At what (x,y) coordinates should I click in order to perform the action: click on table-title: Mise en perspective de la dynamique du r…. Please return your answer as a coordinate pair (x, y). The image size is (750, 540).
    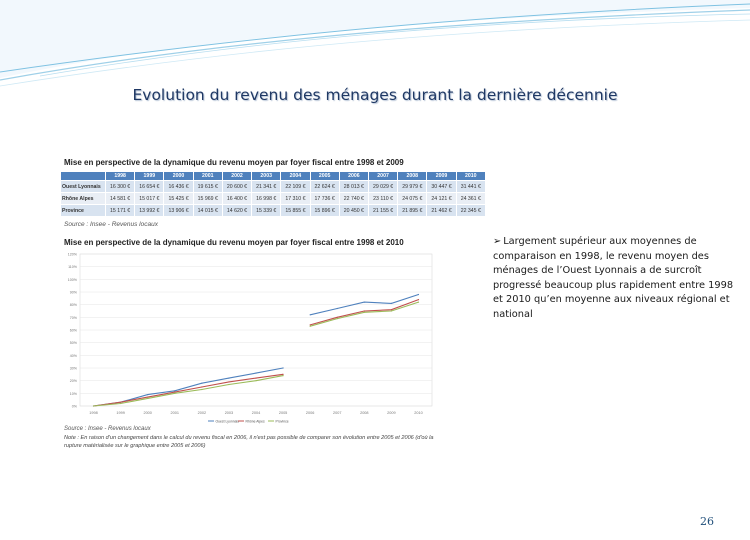
    Looking at the image, I should click on (234, 162).